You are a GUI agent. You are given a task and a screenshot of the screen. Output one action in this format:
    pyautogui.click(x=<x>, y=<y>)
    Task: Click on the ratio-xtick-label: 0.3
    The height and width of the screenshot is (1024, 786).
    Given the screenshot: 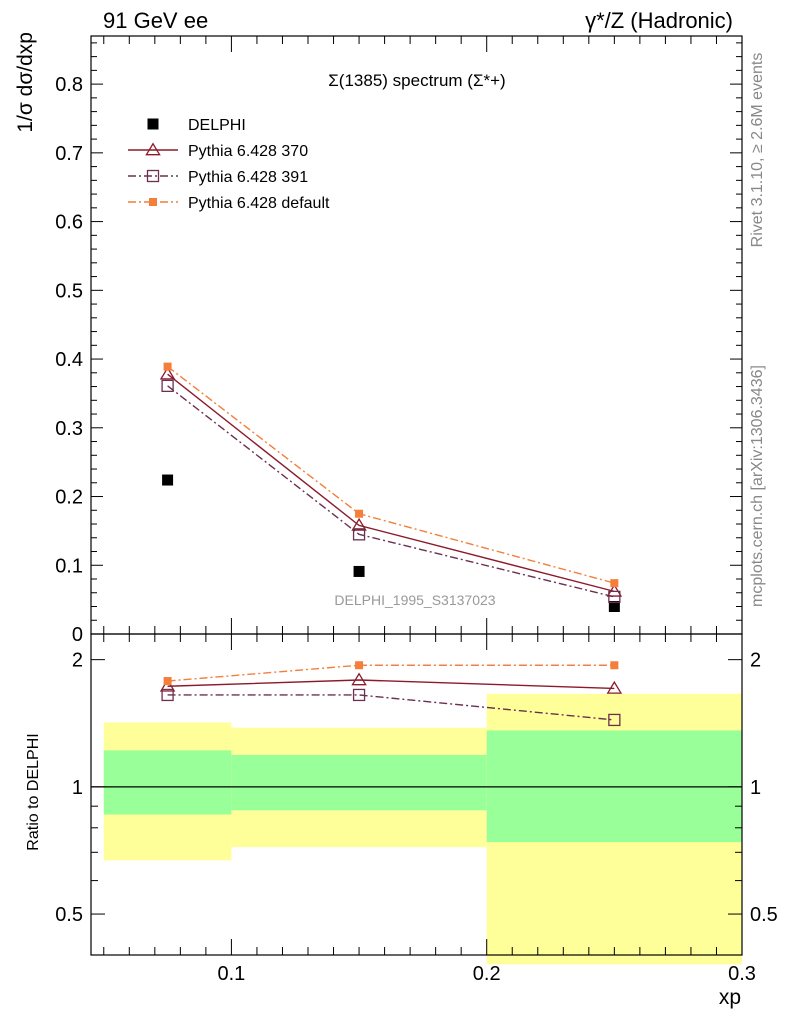 What is the action you would take?
    pyautogui.click(x=742, y=974)
    